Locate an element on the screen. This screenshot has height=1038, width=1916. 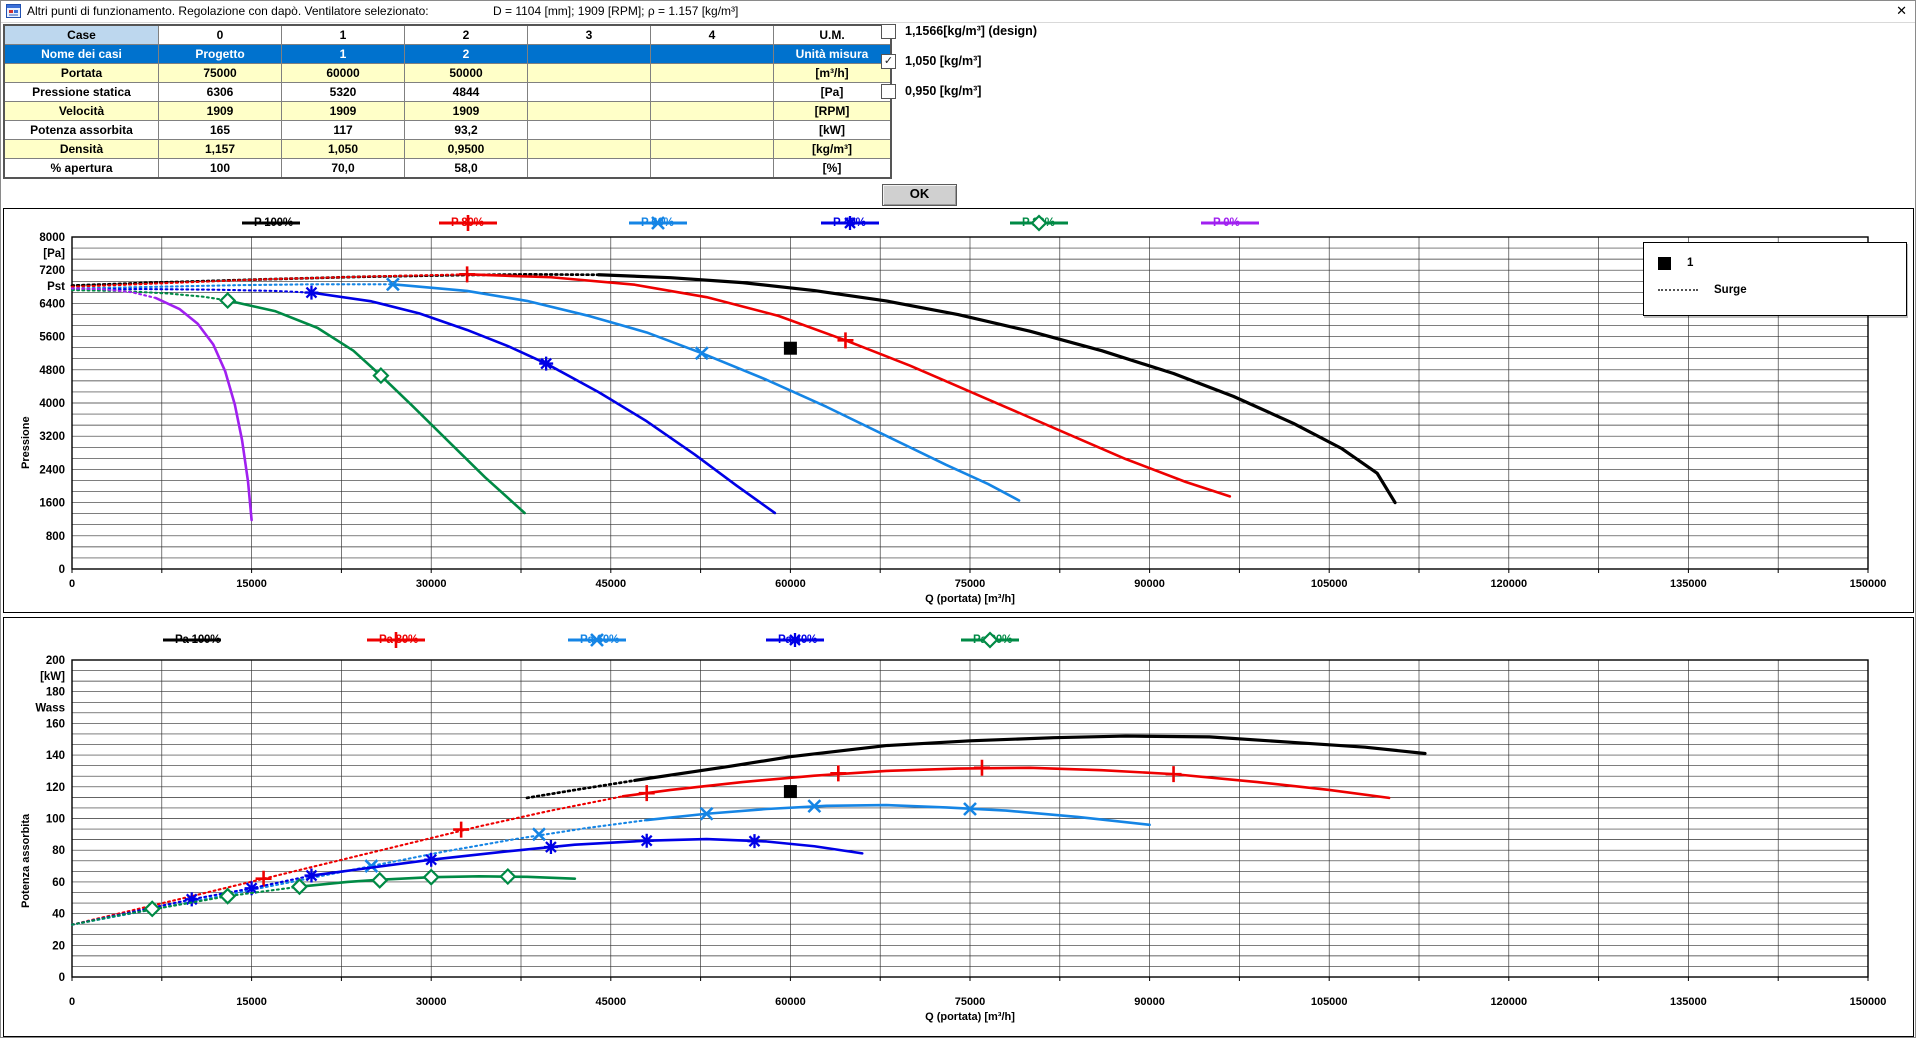
legend-item: Pa 100% is located at coordinates (191, 640).